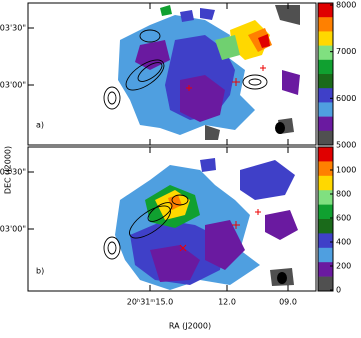  What do you see at coordinates (190, 326) in the screenshot?
I see `x-axis-label: RA (J2000)` at bounding box center [190, 326].